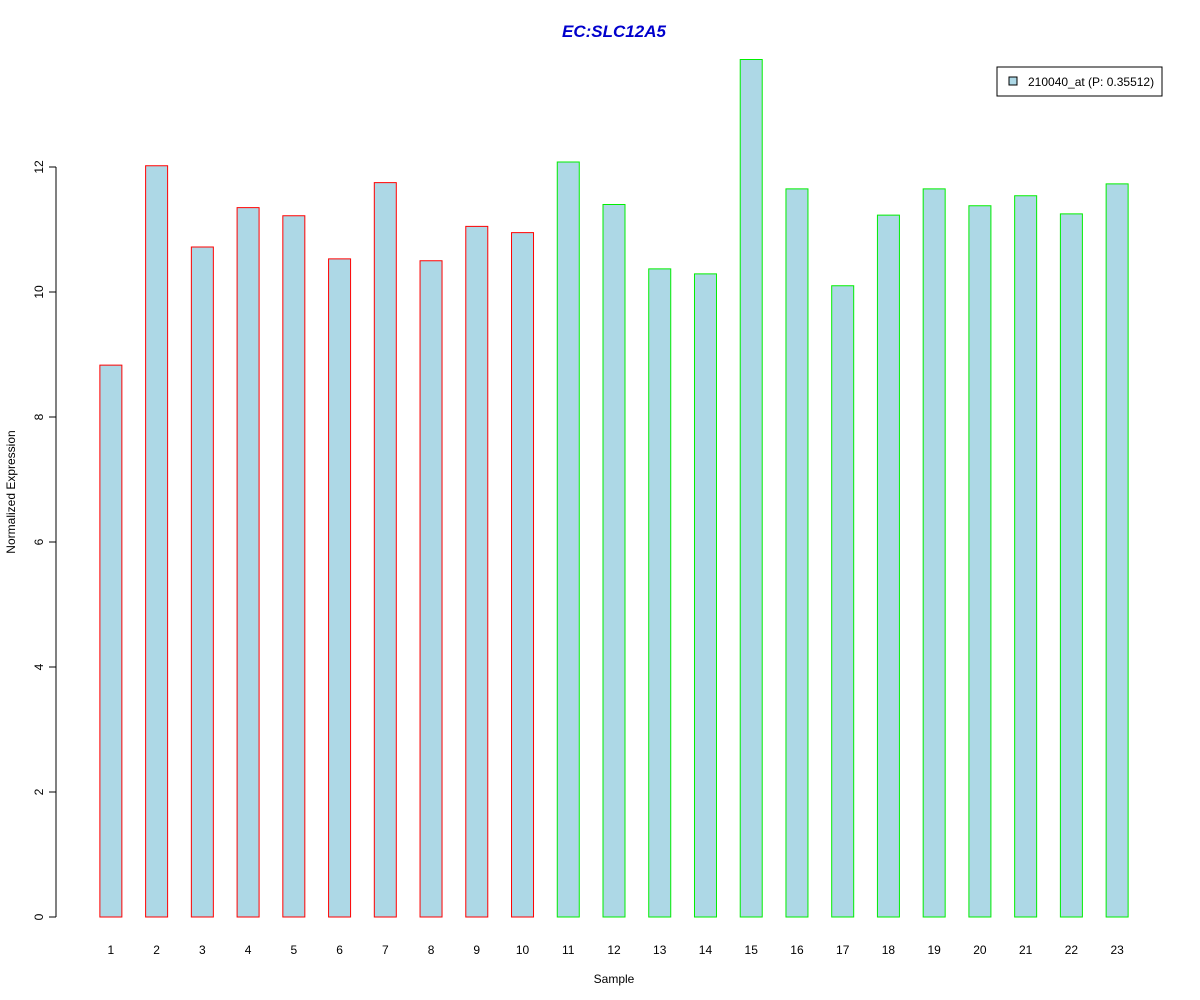 The image size is (1200, 1000). What do you see at coordinates (614, 31) in the screenshot?
I see `chart-title: EC:SLC12A5` at bounding box center [614, 31].